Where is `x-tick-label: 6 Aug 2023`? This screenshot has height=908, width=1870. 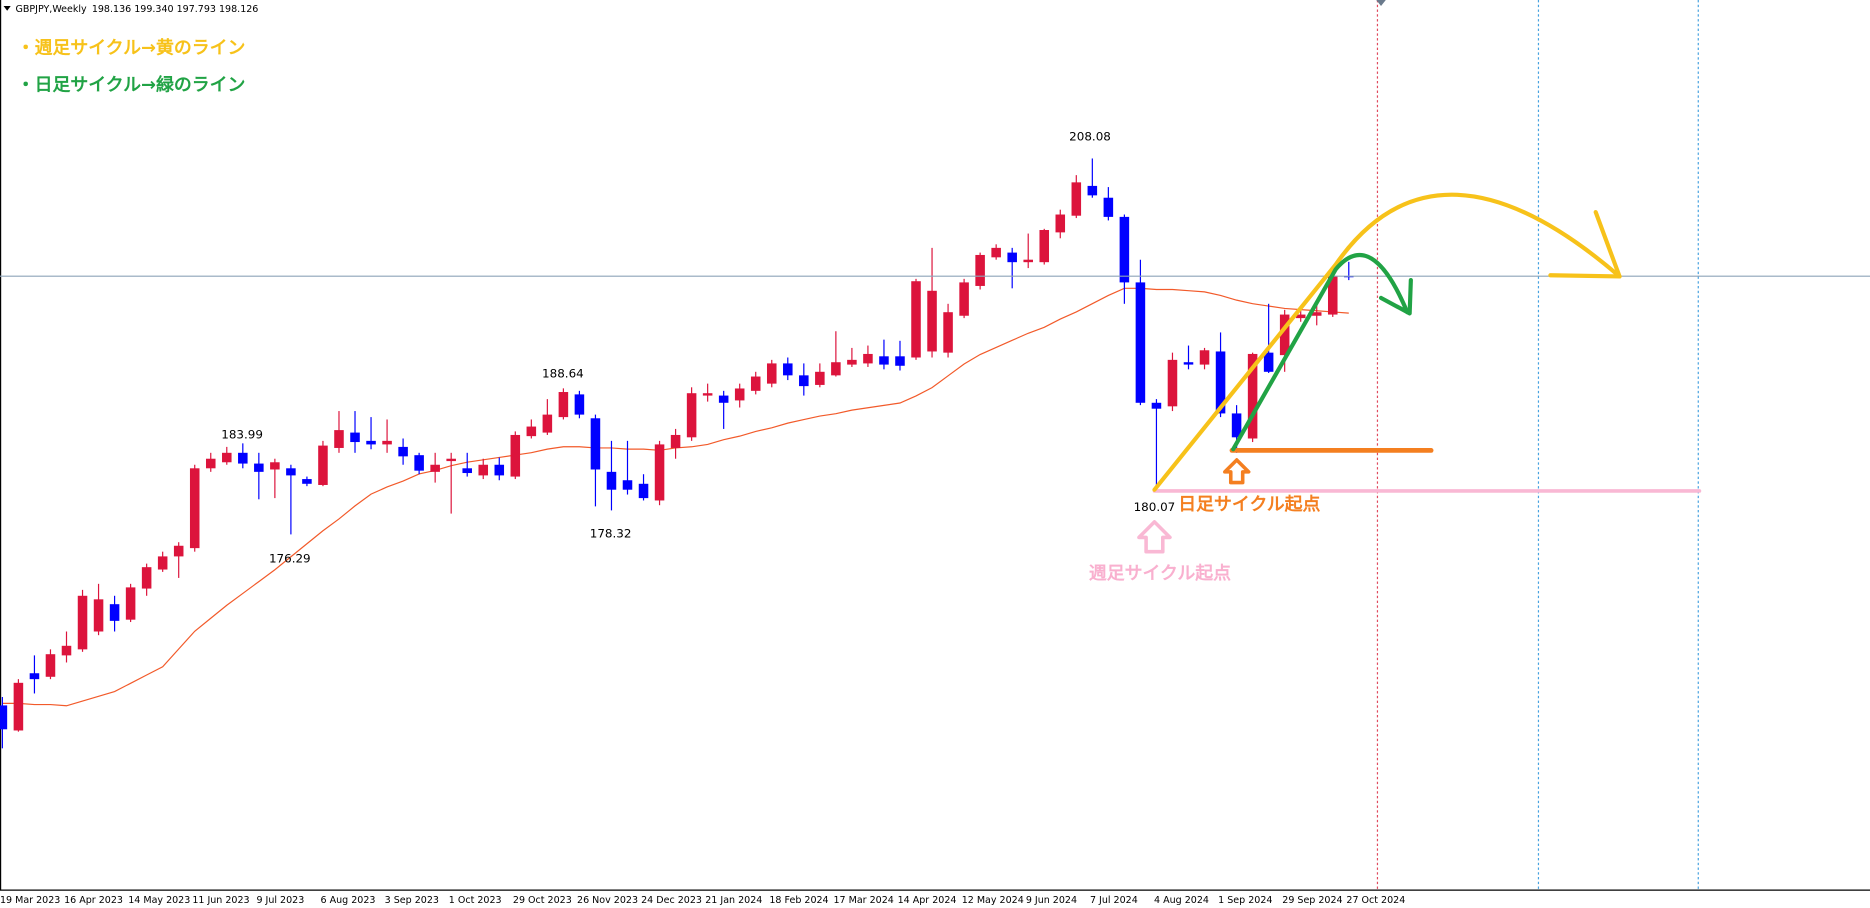 x-tick-label: 6 Aug 2023 is located at coordinates (348, 900).